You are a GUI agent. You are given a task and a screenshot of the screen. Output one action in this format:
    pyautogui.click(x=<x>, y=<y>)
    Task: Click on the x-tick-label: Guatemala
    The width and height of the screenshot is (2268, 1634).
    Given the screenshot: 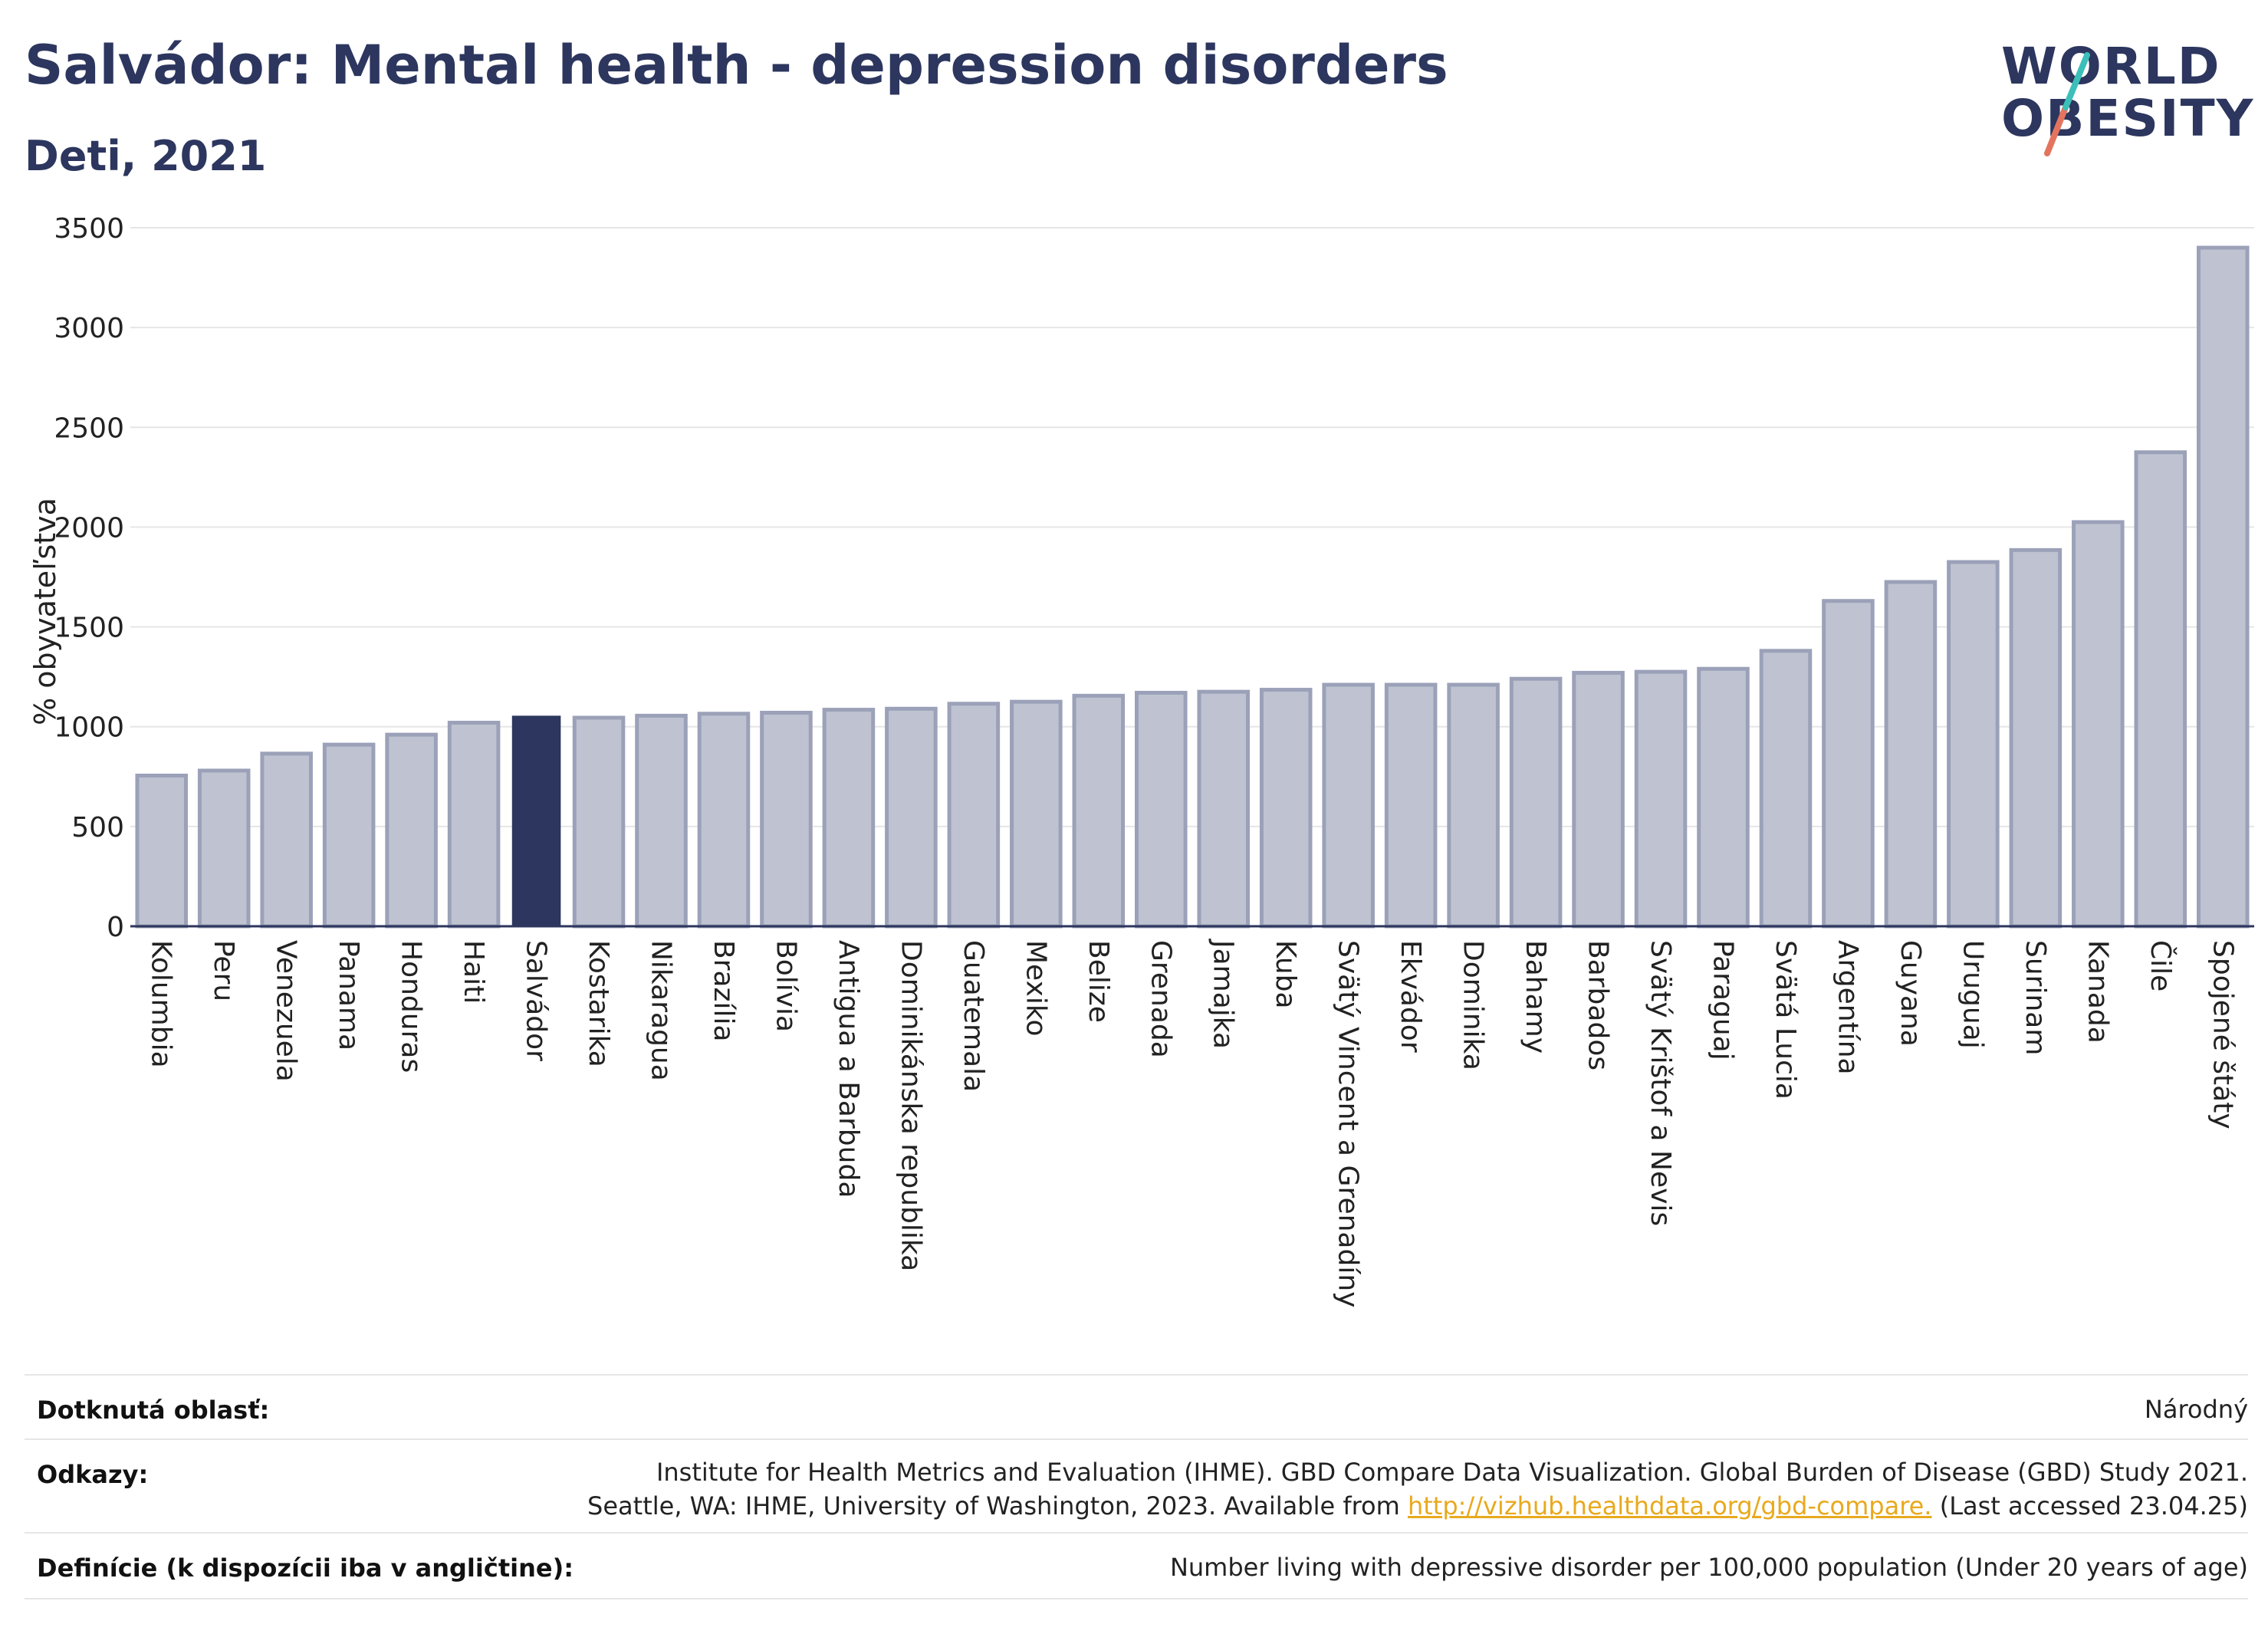 What is the action you would take?
    pyautogui.click(x=973, y=1016)
    